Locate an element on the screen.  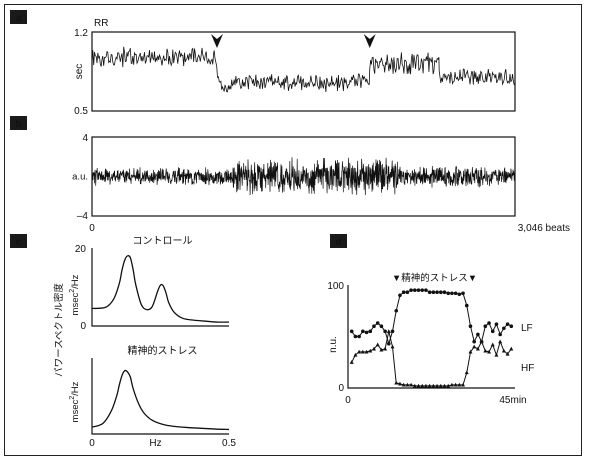
panel-d-ylabel: n.u. is located at coordinates (333, 344).